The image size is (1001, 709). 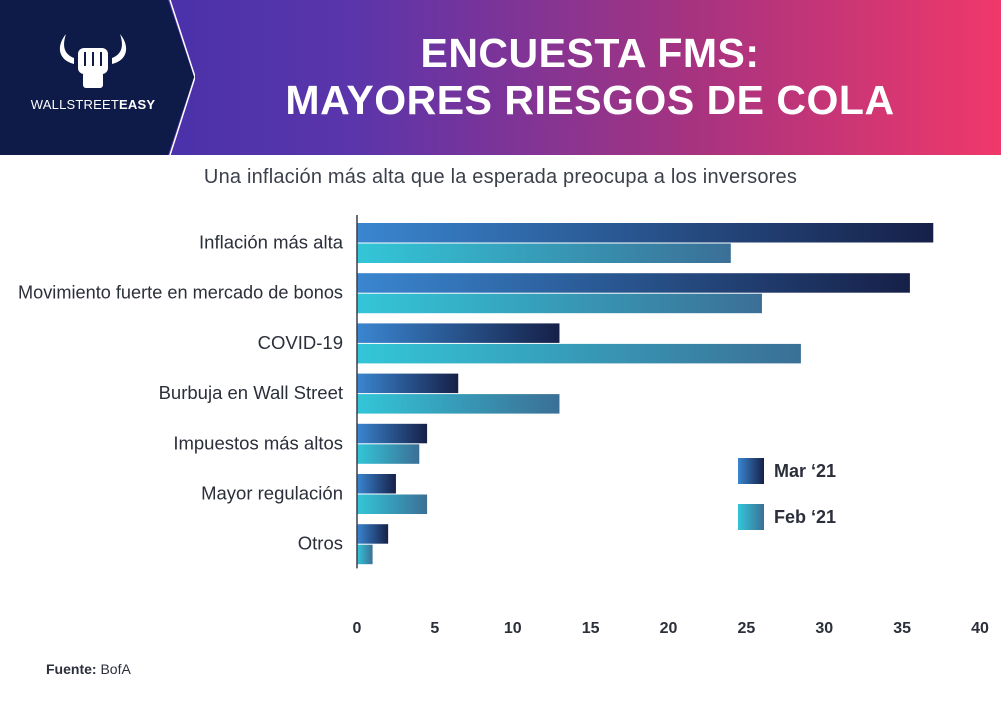 What do you see at coordinates (180, 292) in the screenshot?
I see `category-label: Movimiento fuerte en mercado de bonos` at bounding box center [180, 292].